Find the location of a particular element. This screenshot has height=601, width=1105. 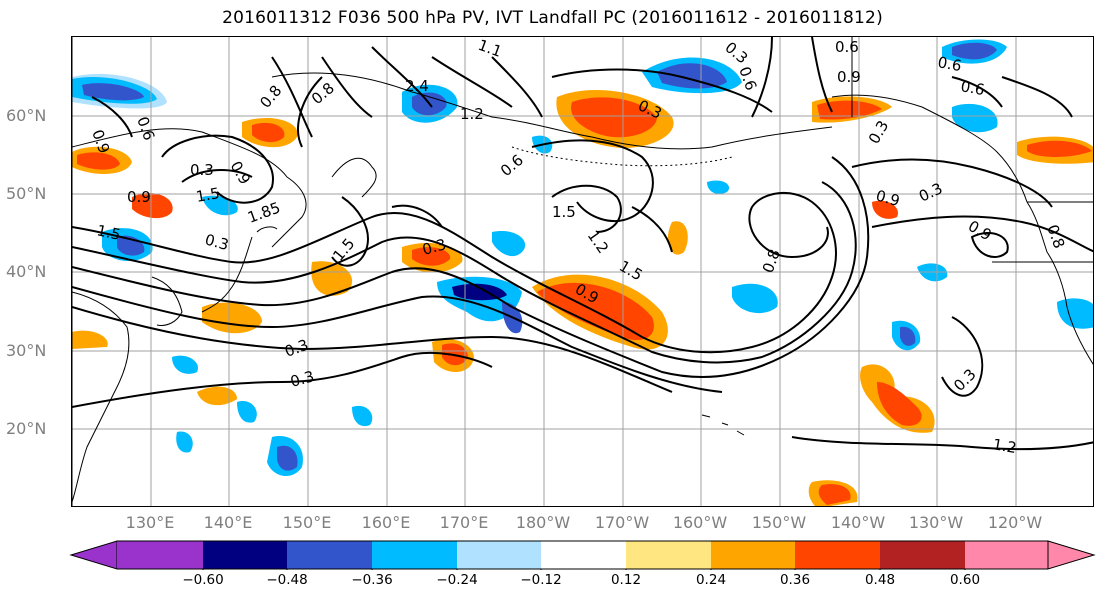

lon-label-130e: 130°E is located at coordinates (150, 522).